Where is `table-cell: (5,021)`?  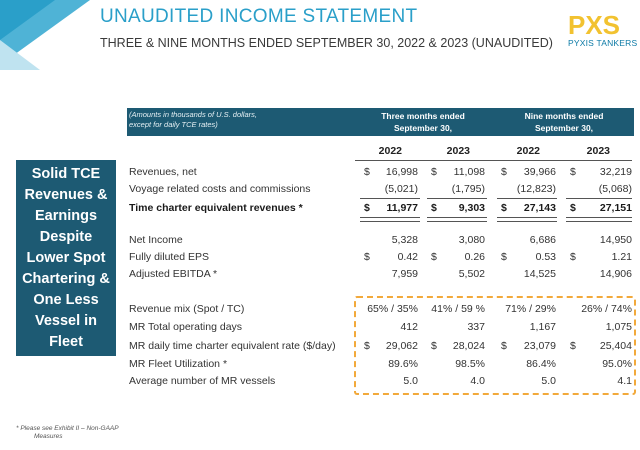
table-cell: (5,021) is located at coordinates (401, 189).